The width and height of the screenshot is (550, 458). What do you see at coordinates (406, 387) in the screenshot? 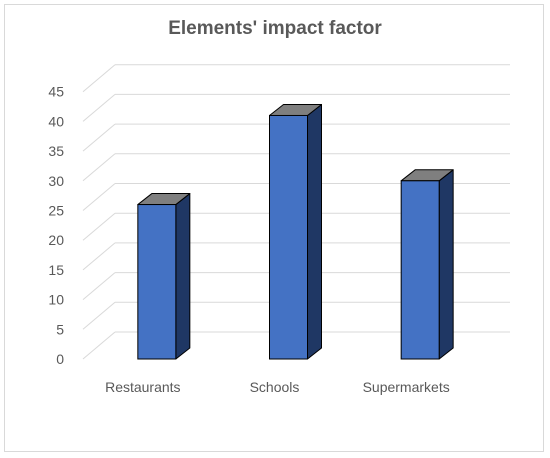
I see `x-tick-label: Supermarkets` at bounding box center [406, 387].